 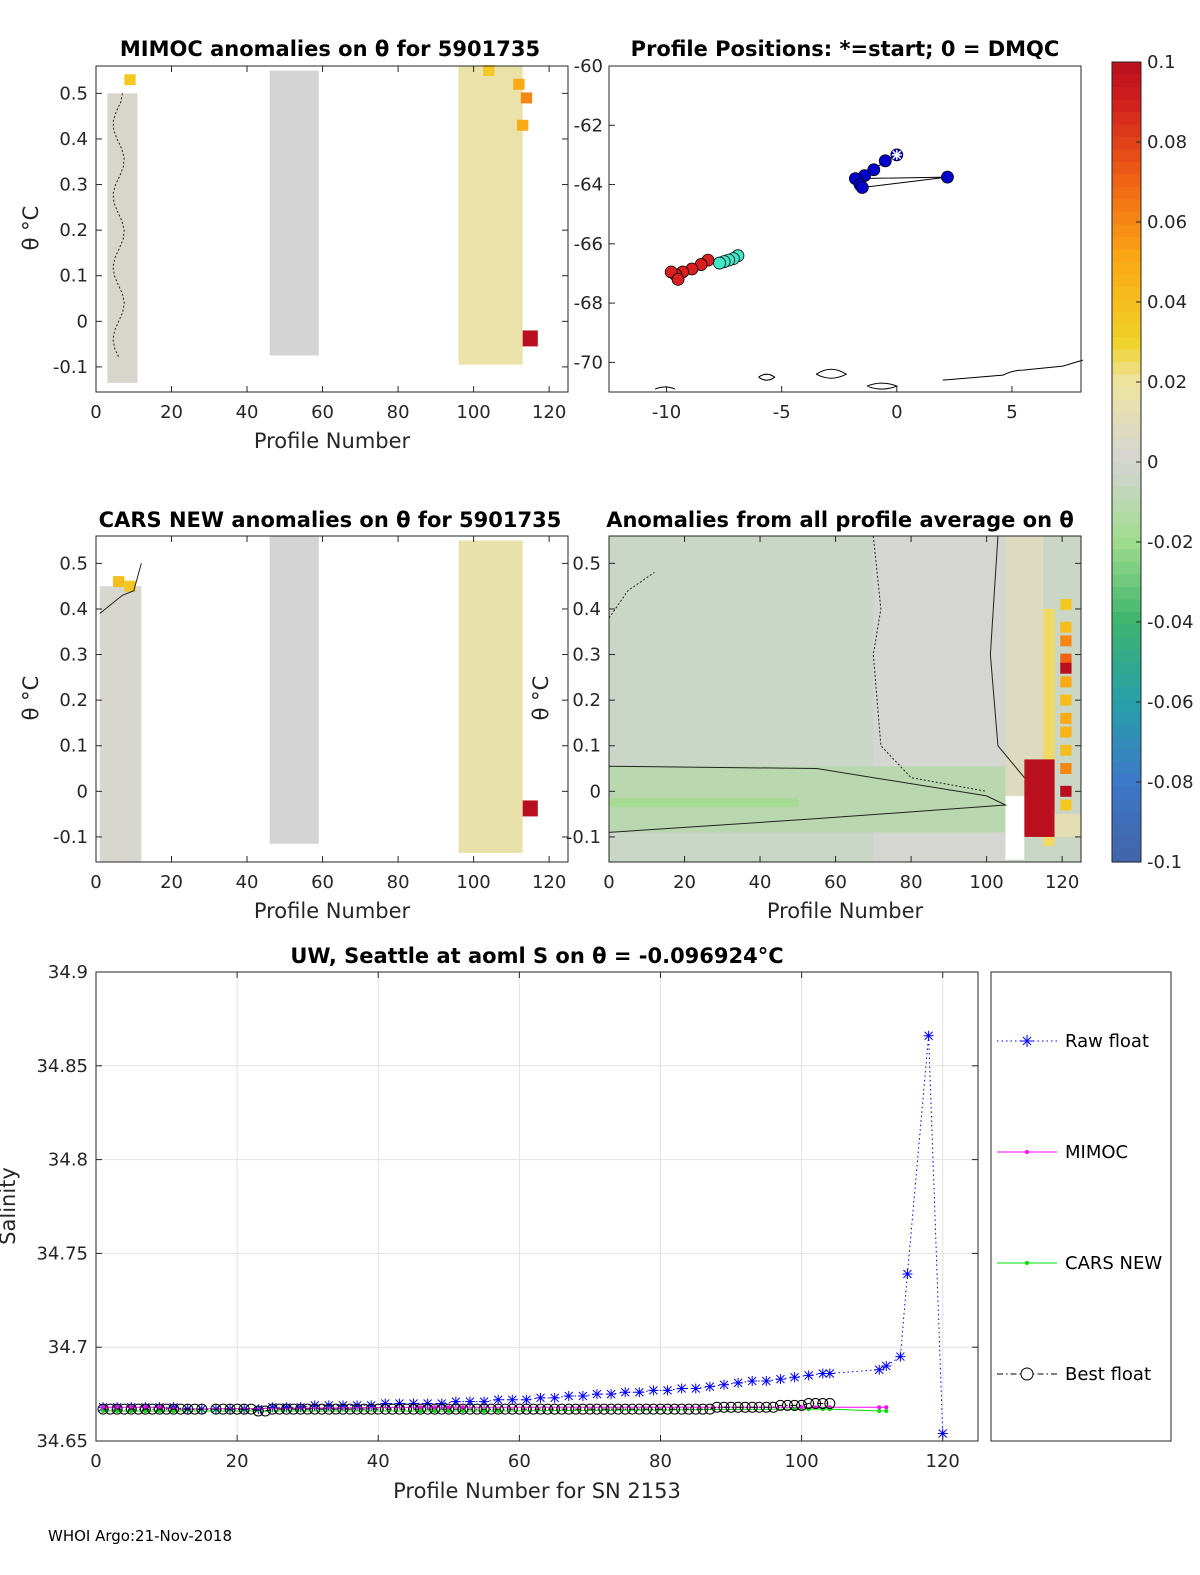 What do you see at coordinates (782, 412) in the screenshot?
I see `x-tick-label: -5` at bounding box center [782, 412].